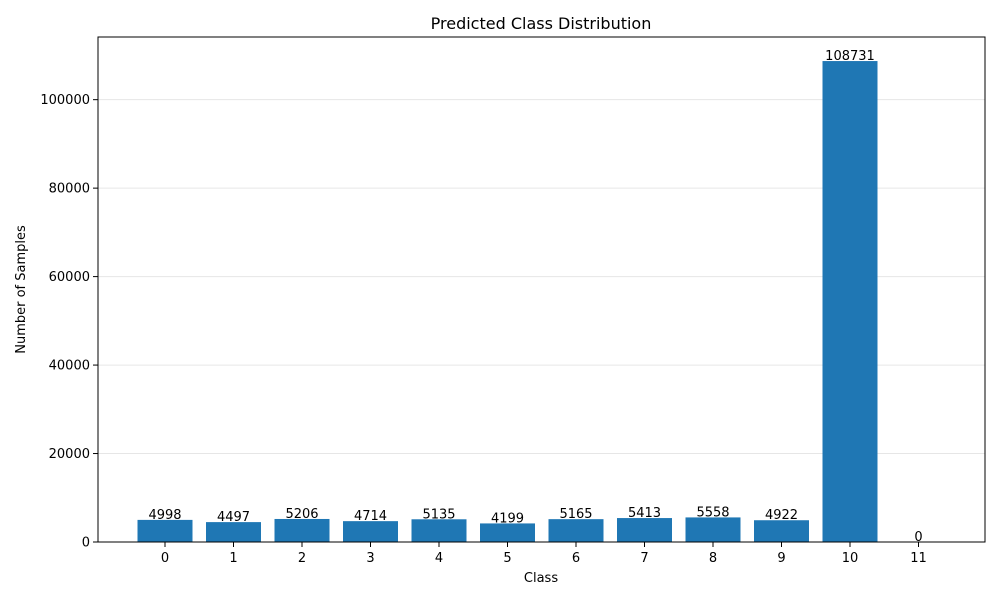  I want to click on y-tick-label: 20000, so click(69, 454).